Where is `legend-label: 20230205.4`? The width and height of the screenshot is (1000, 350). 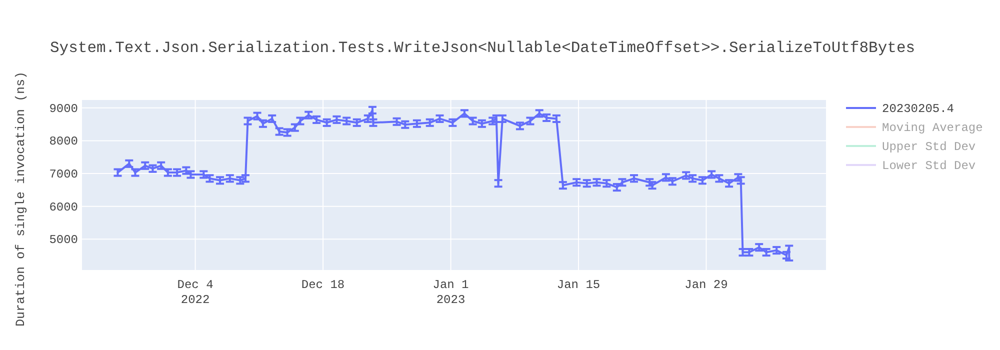
legend-label: 20230205.4 is located at coordinates (918, 109).